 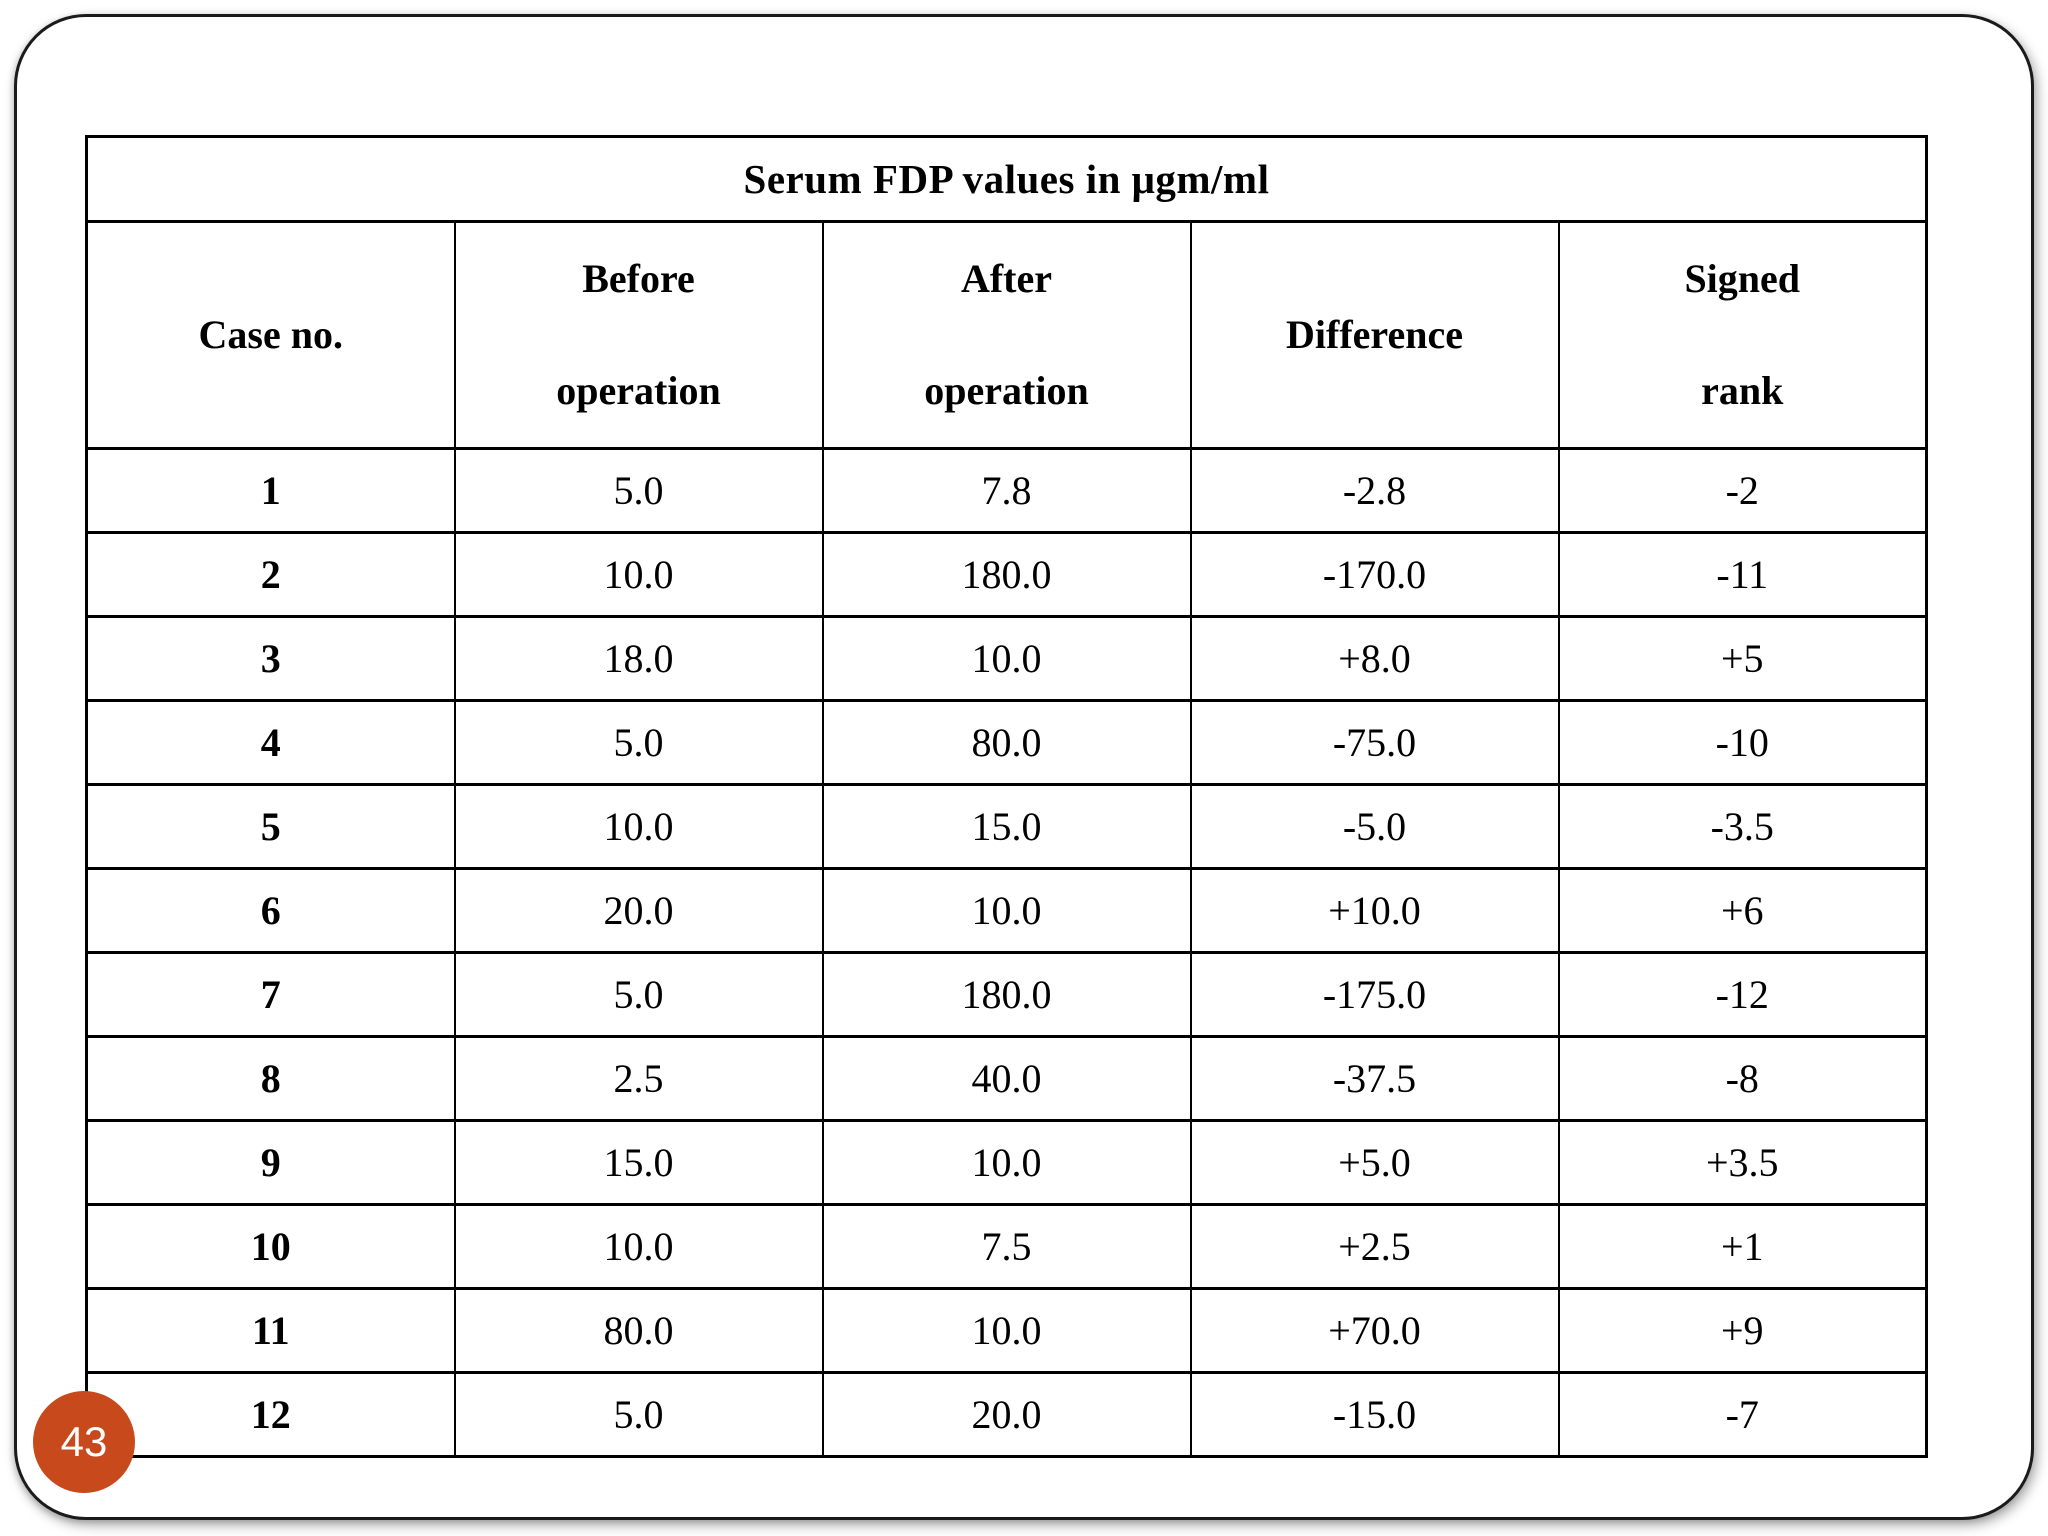 I want to click on table-row: 9 15.0 10.0 +5.0 +3.5, so click(x=1006, y=1162).